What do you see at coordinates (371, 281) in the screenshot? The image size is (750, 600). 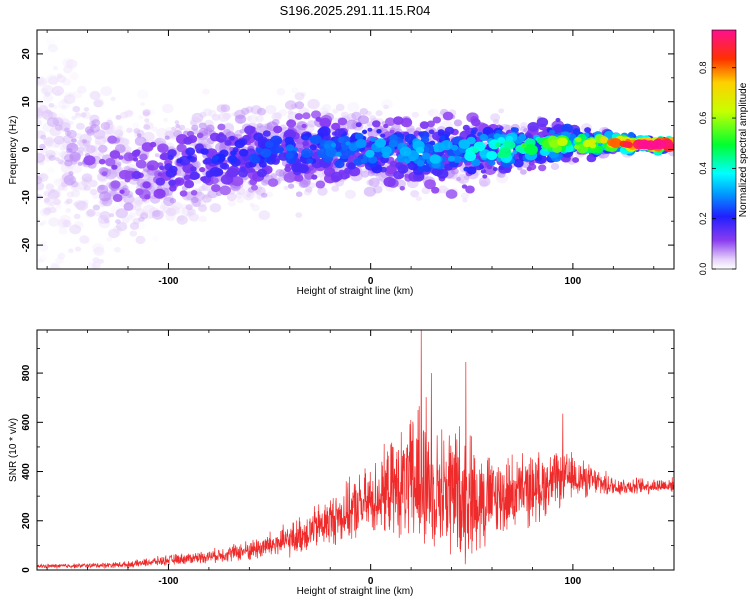 I see `x-tick-label: 0` at bounding box center [371, 281].